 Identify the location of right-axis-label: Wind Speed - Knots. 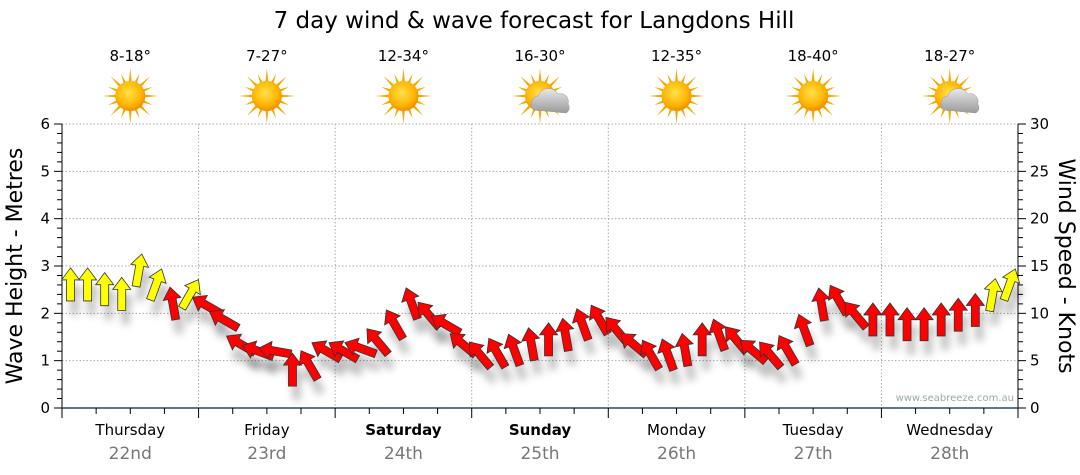
(1065, 265).